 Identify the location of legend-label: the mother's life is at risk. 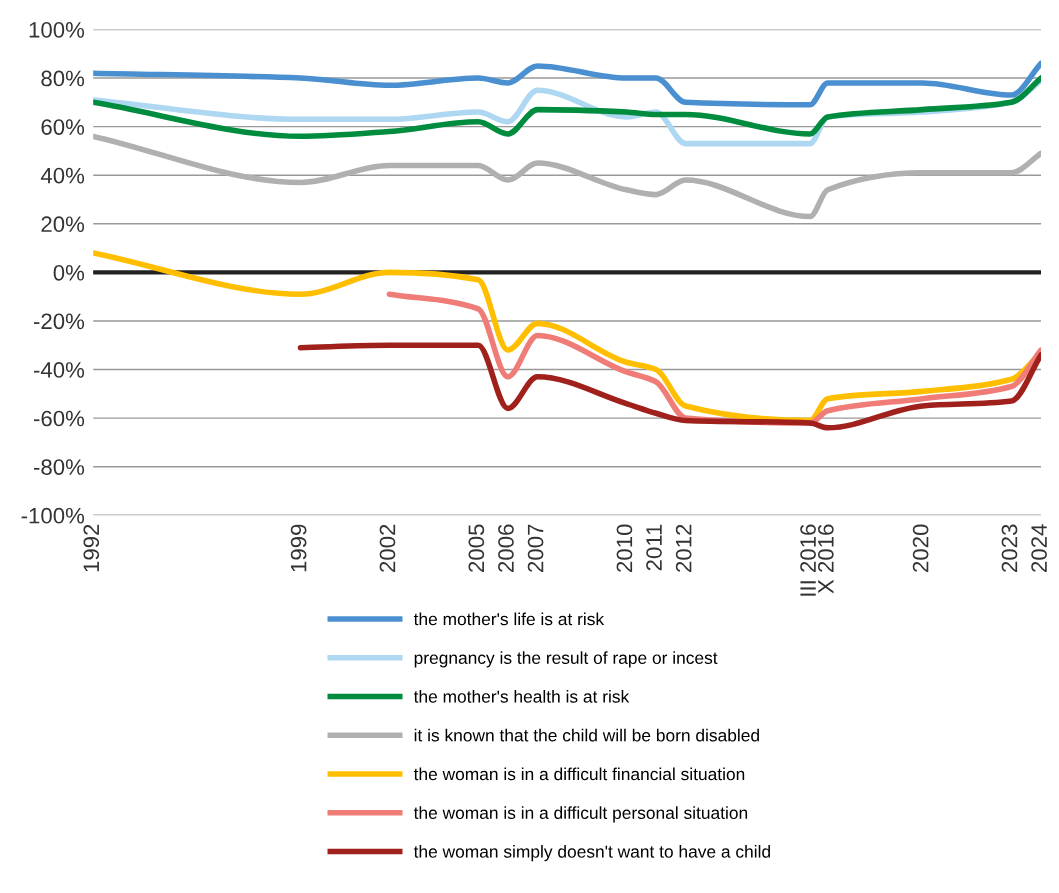
(509, 619).